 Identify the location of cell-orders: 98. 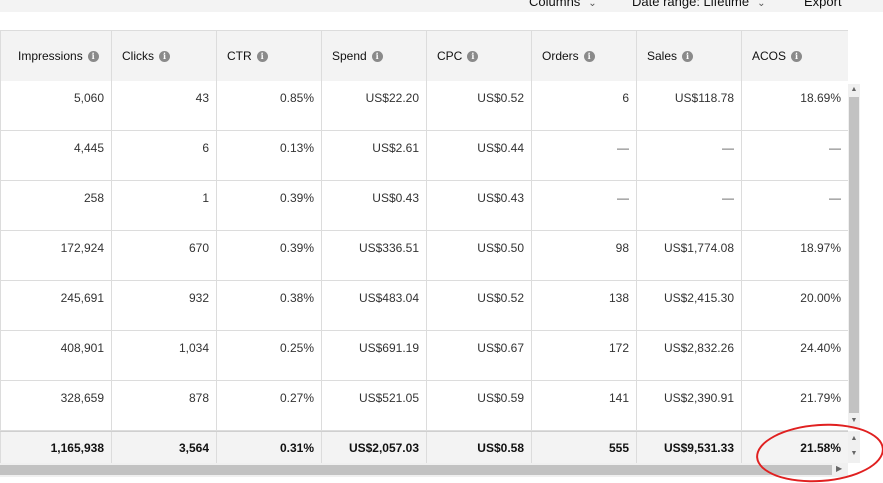
(583, 255).